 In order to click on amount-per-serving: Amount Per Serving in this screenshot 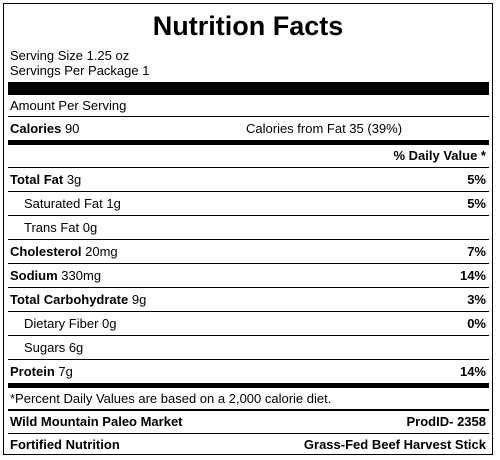, I will do `click(68, 105)`.